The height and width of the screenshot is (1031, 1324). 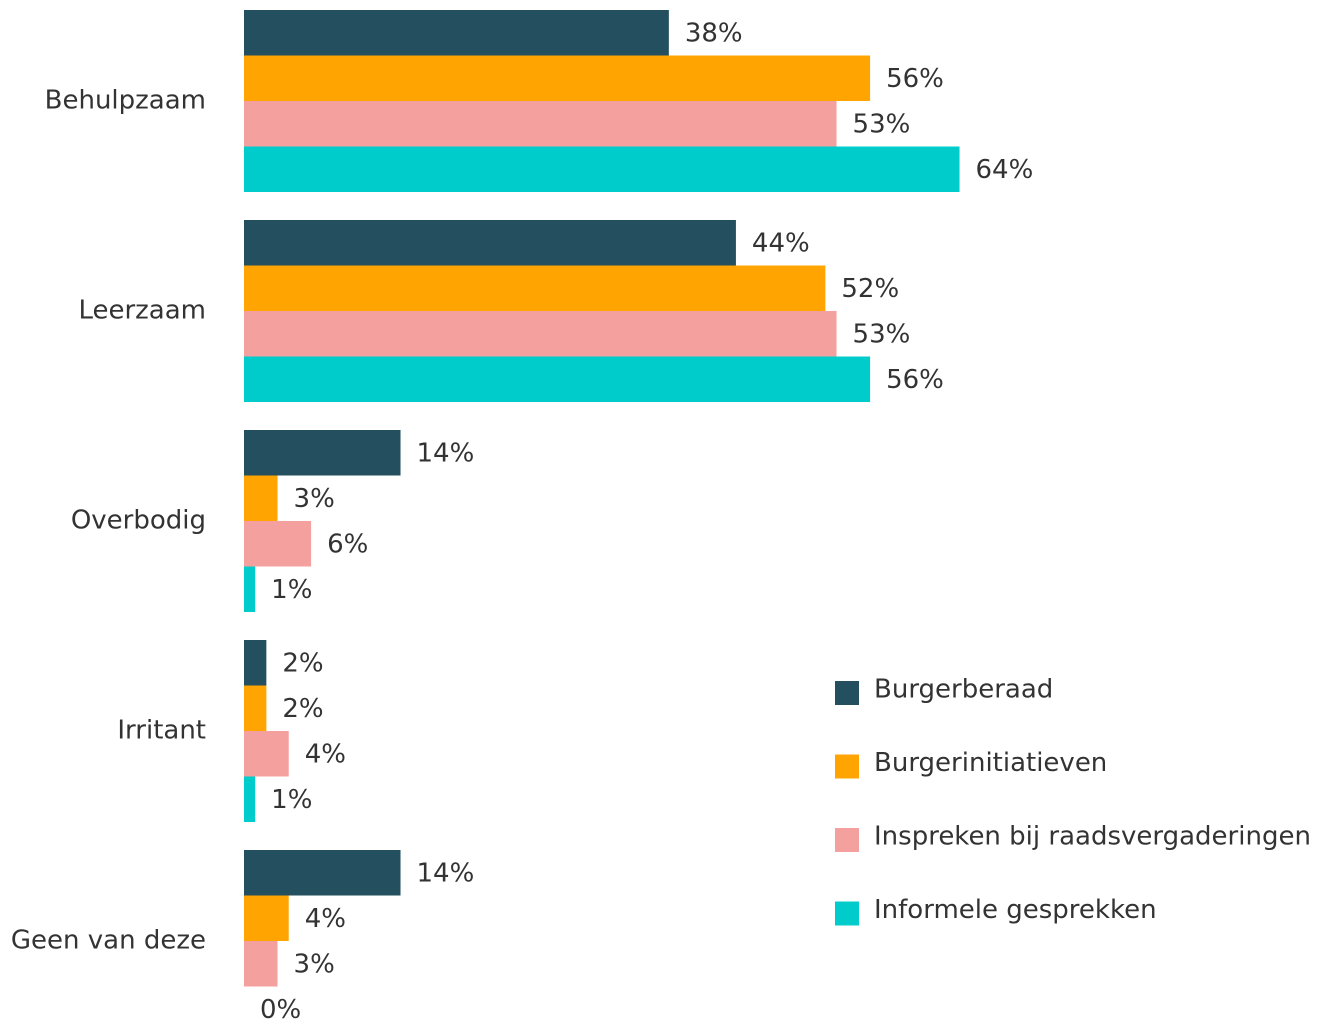 What do you see at coordinates (781, 243) in the screenshot?
I see `value-label: 44%` at bounding box center [781, 243].